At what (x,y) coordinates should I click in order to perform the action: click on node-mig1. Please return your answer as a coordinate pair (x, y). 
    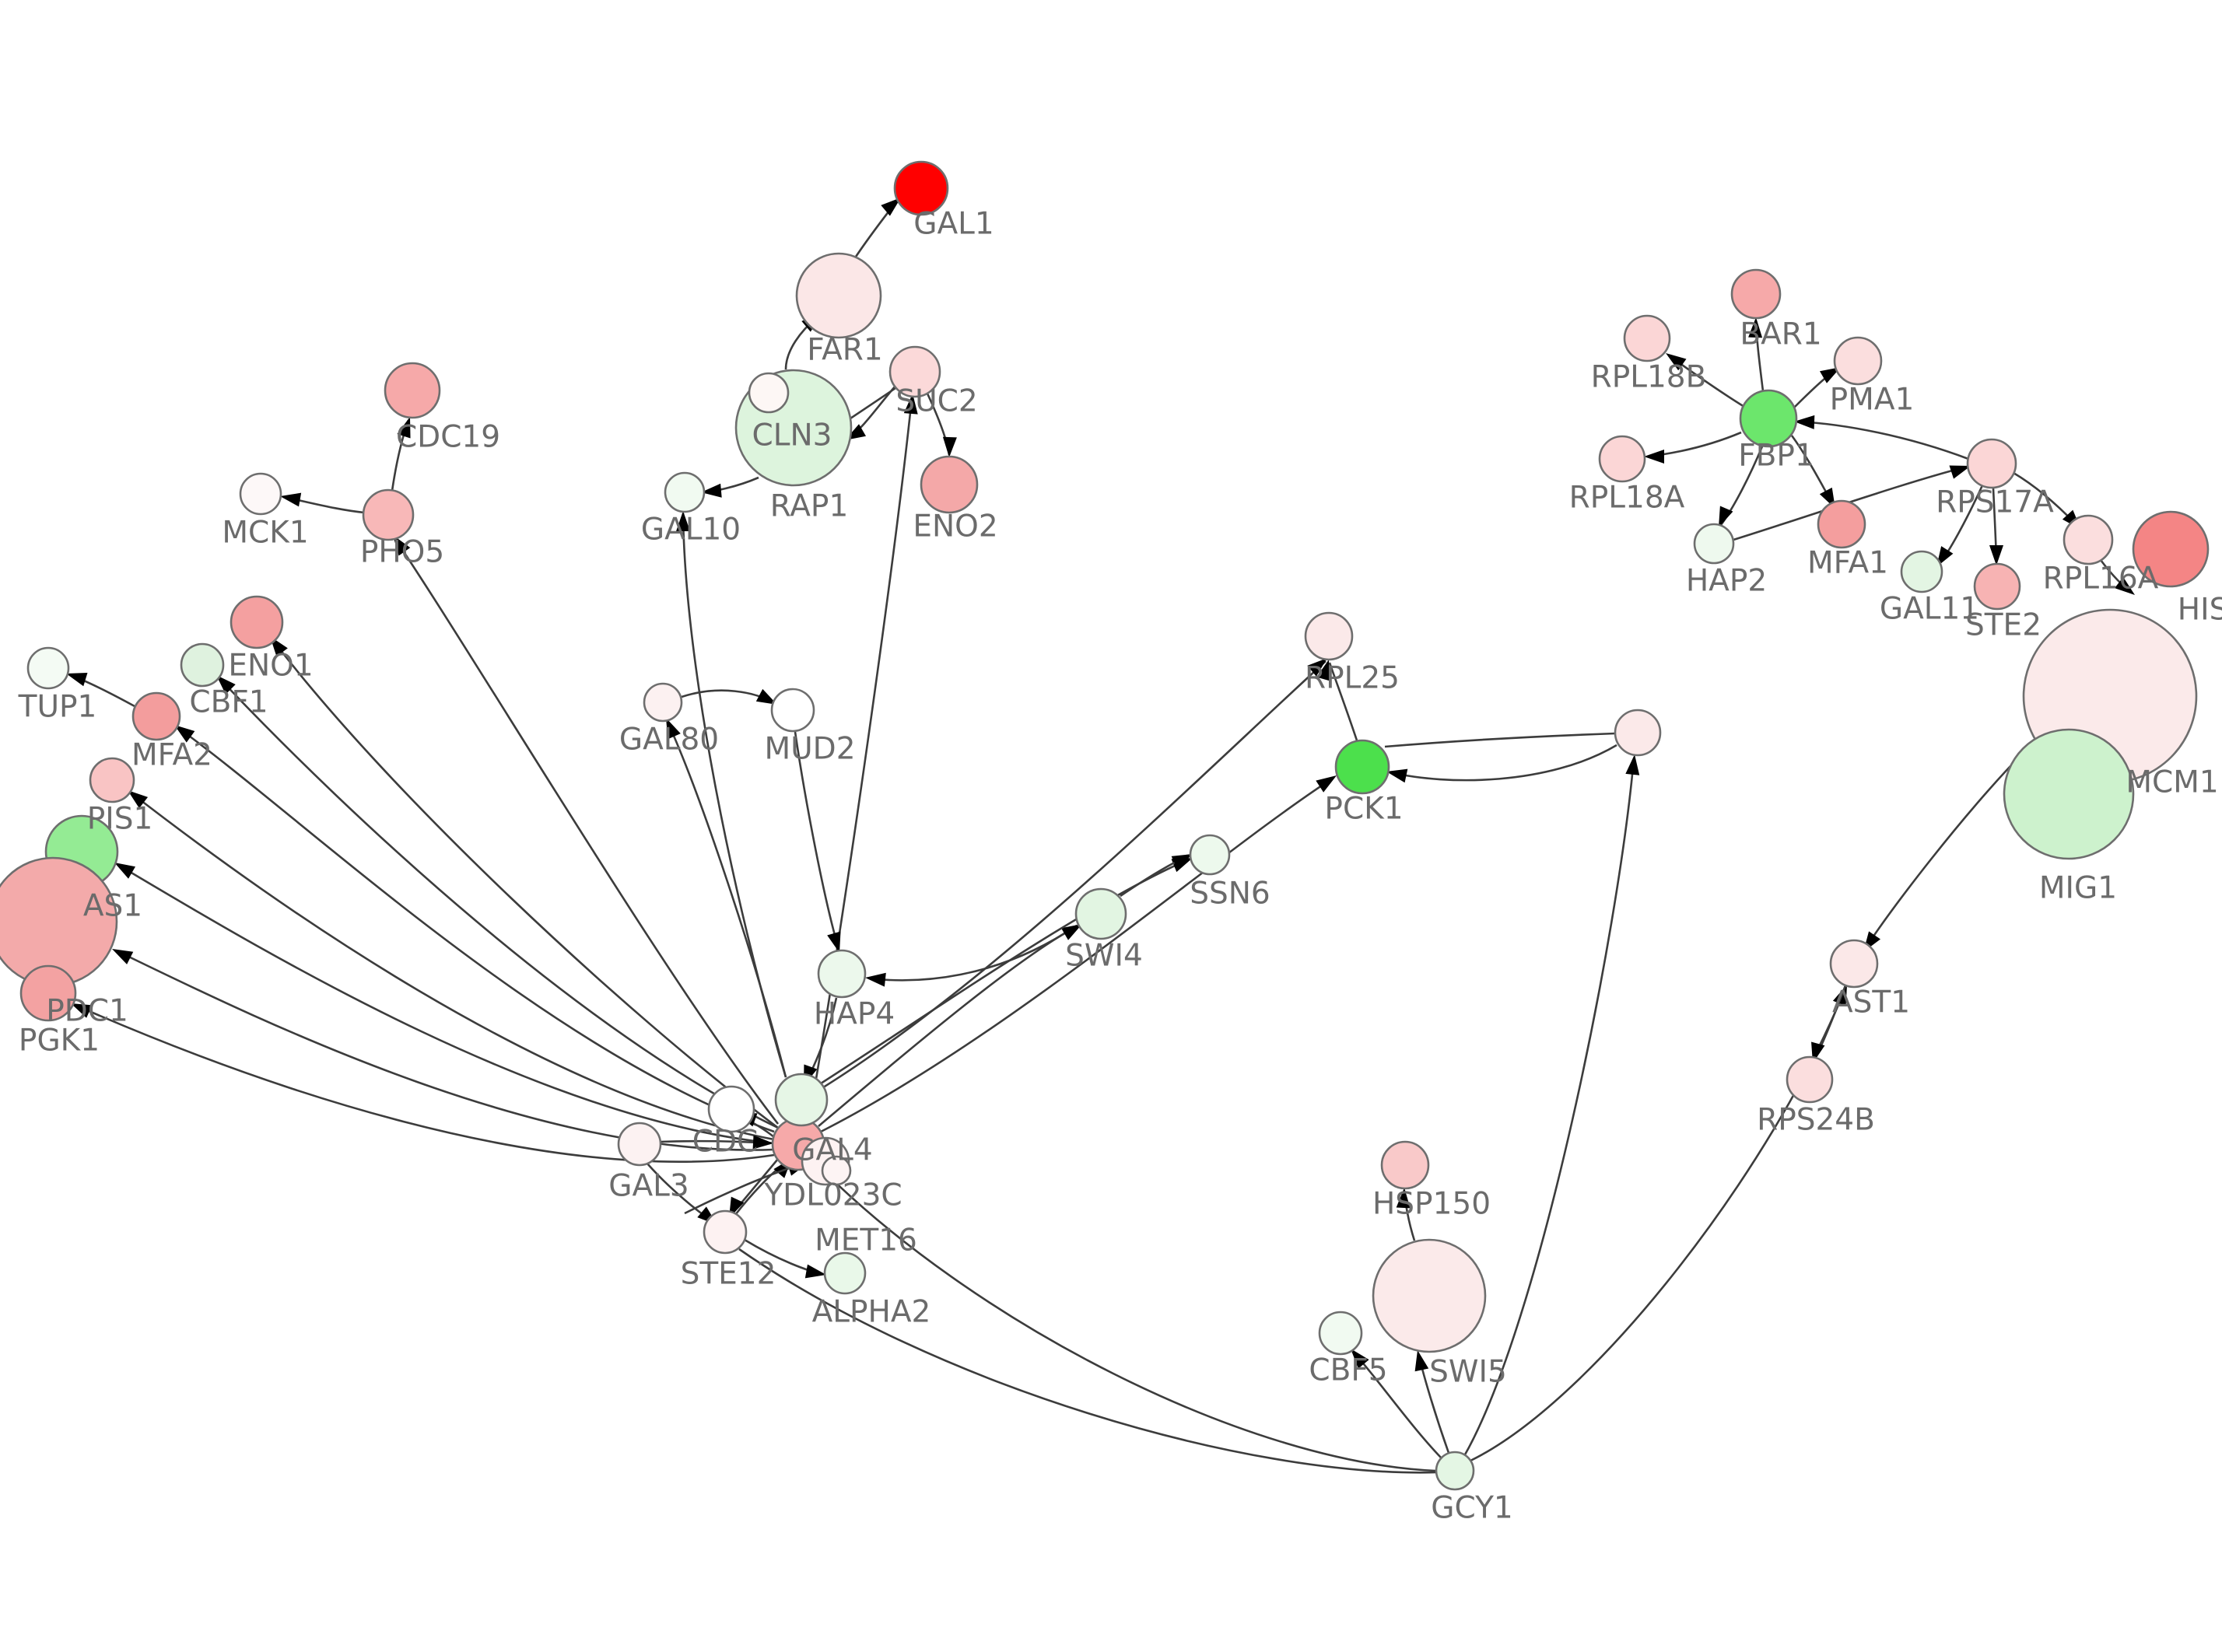
    Looking at the image, I should click on (2069, 794).